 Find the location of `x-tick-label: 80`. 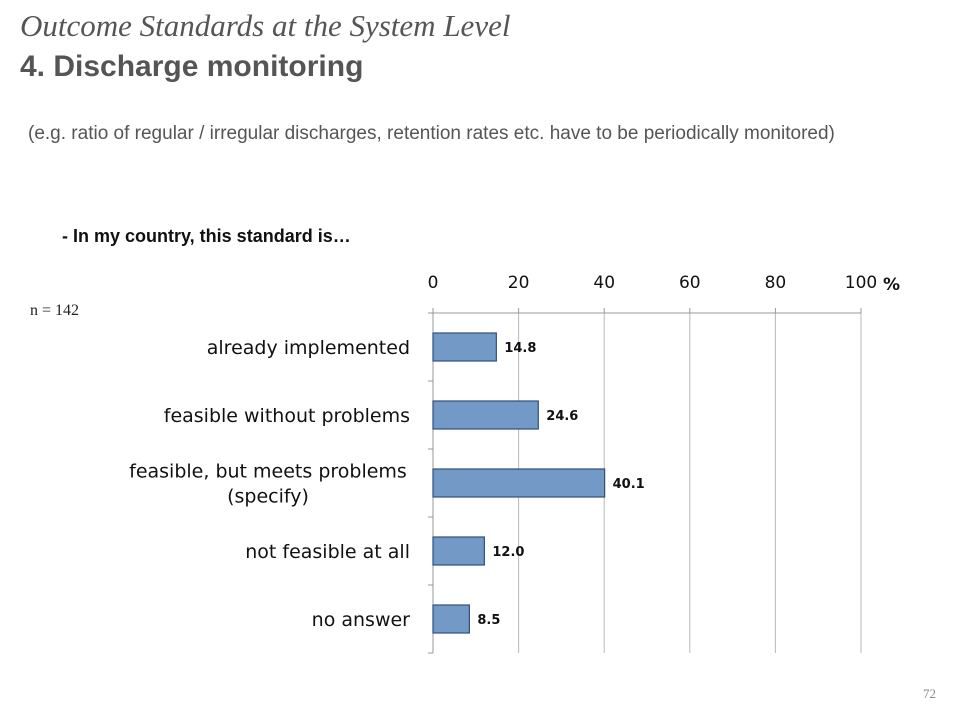

x-tick-label: 80 is located at coordinates (776, 283).